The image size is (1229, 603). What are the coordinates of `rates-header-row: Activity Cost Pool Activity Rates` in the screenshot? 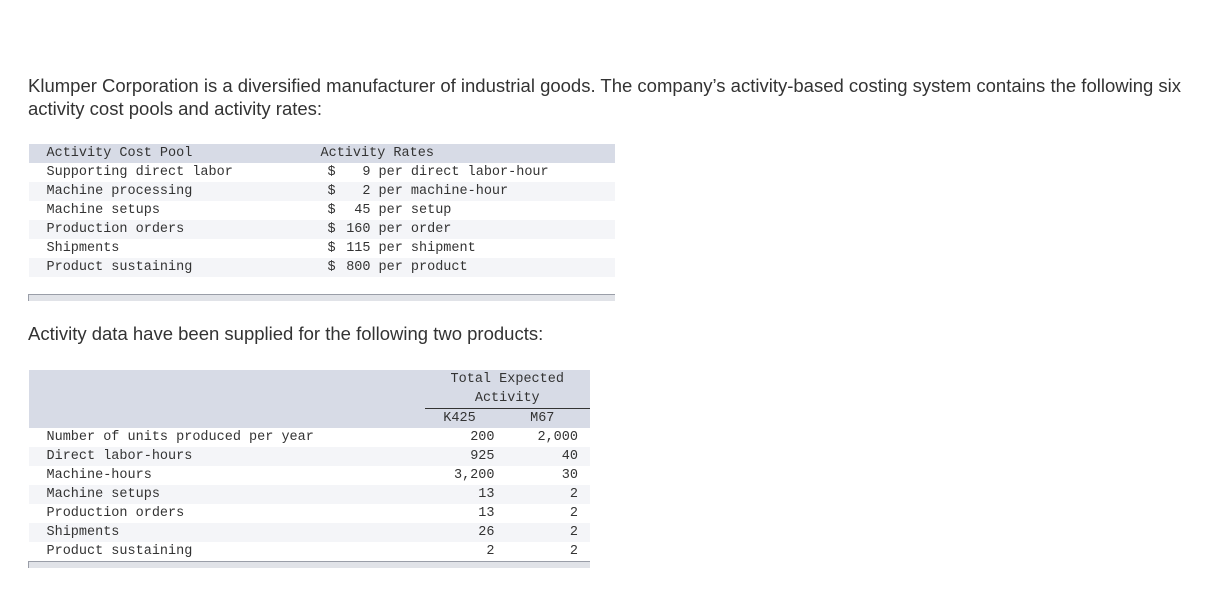 It's located at (321, 153).